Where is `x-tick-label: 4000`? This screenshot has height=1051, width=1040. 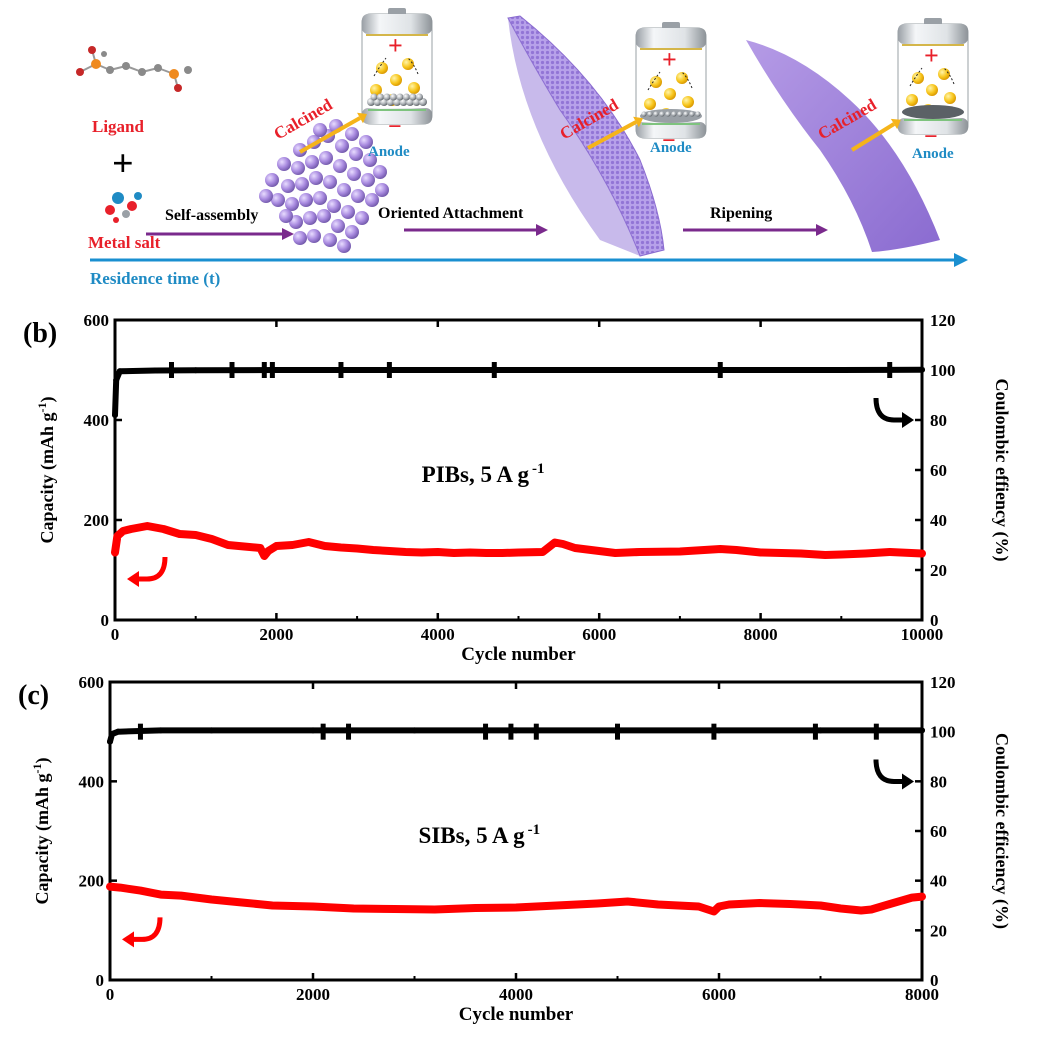
x-tick-label: 4000 is located at coordinates (438, 634).